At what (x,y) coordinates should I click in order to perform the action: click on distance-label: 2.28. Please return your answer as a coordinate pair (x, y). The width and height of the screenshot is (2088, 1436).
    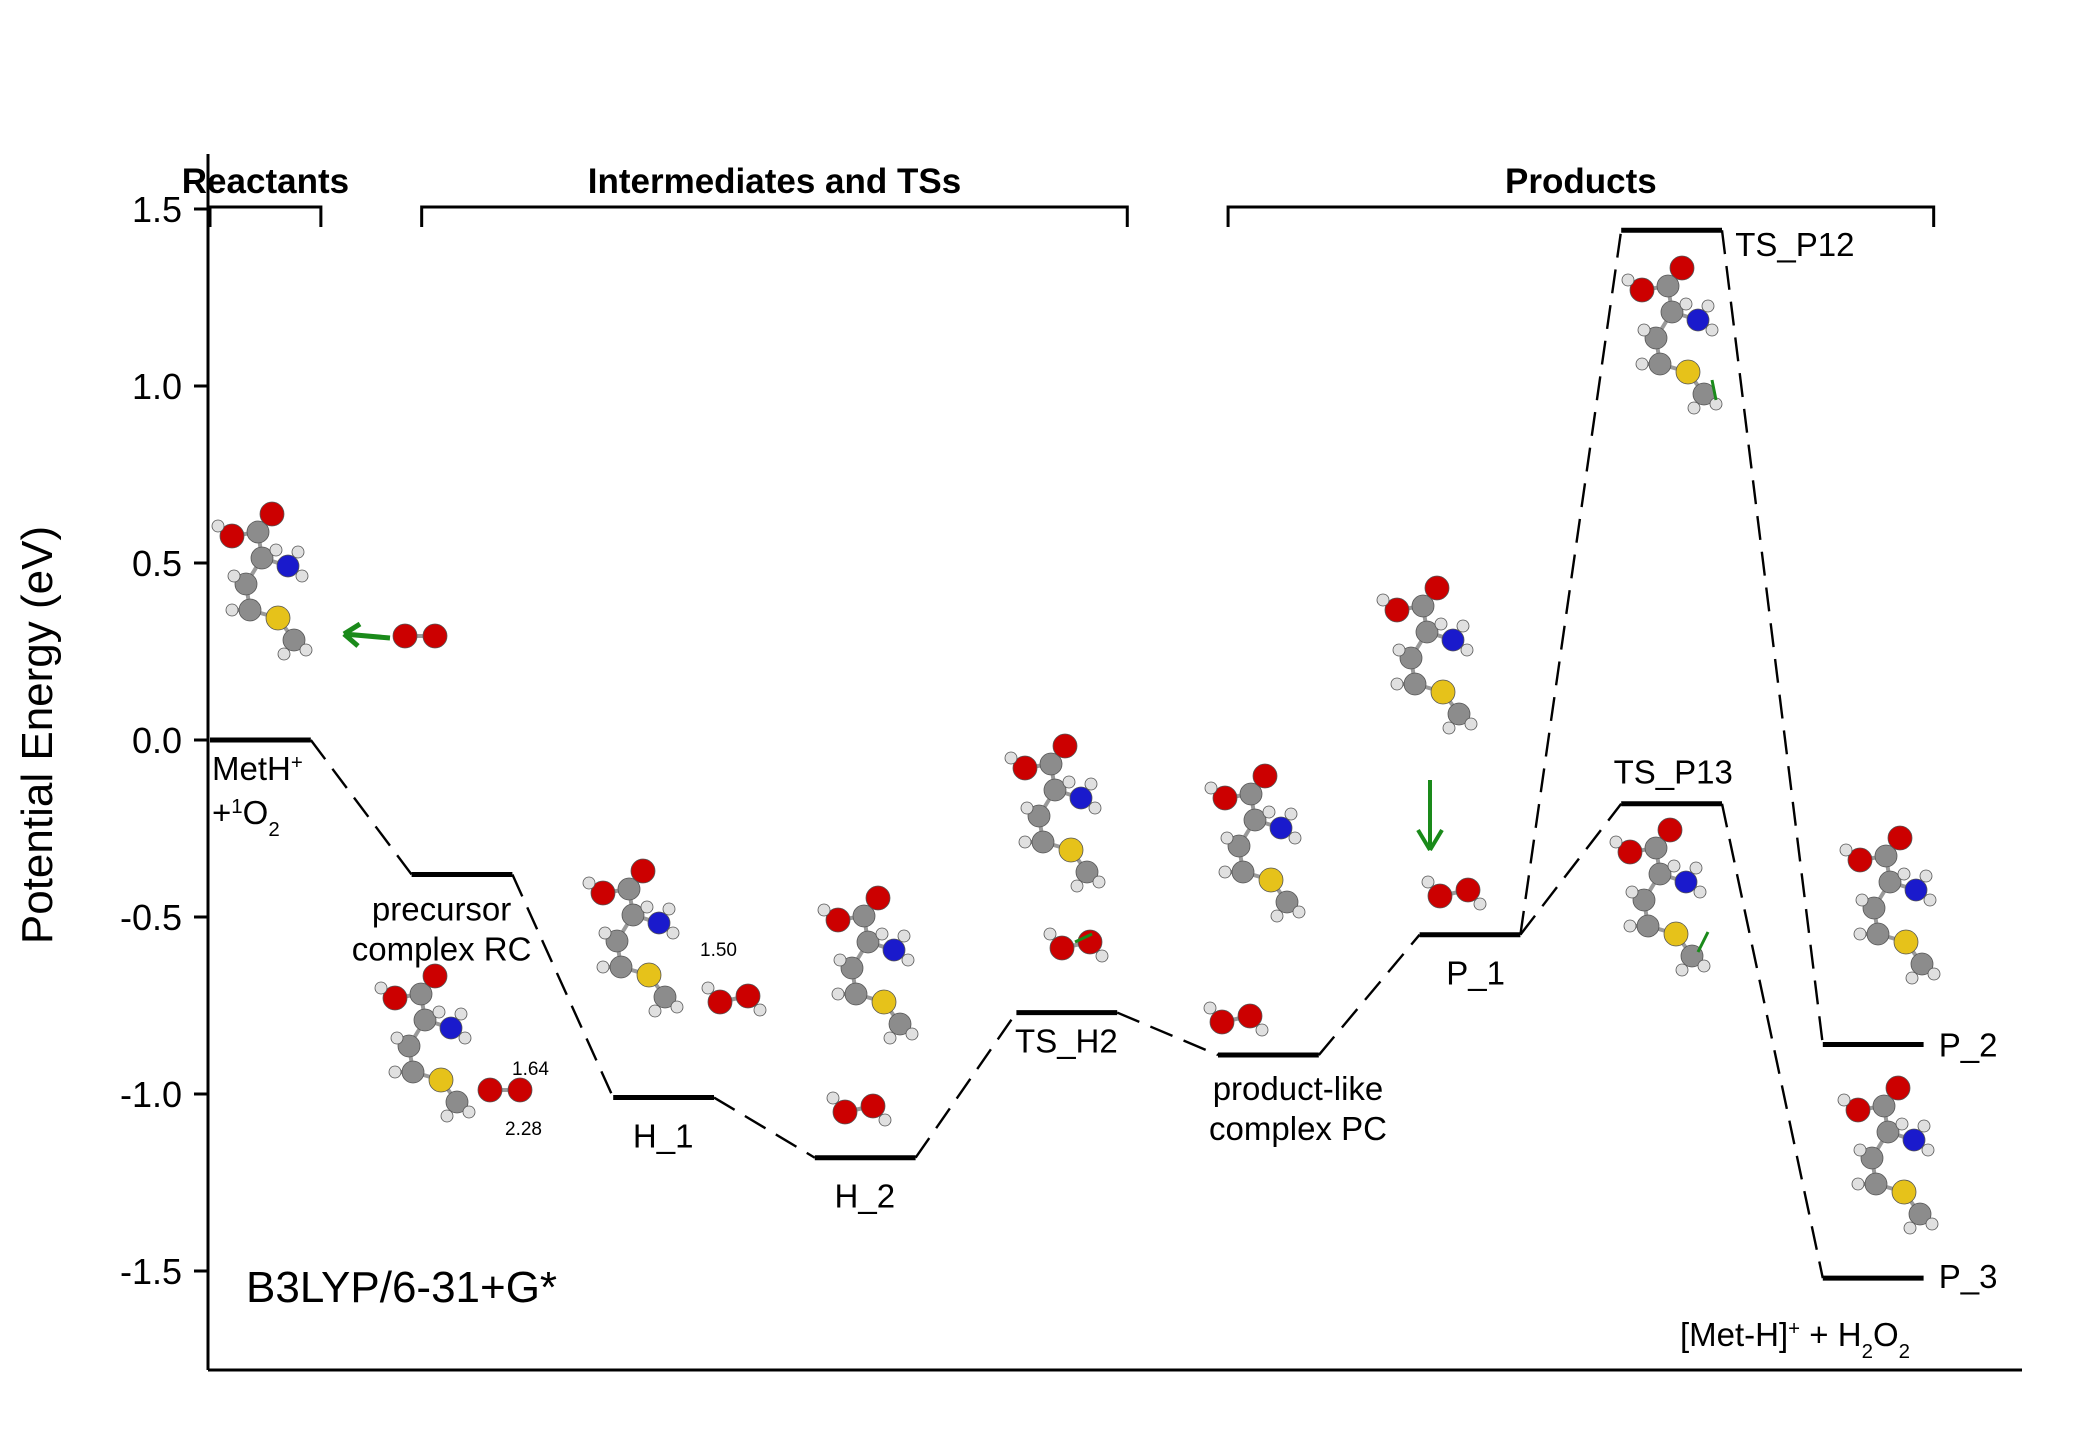
    Looking at the image, I should click on (523, 1129).